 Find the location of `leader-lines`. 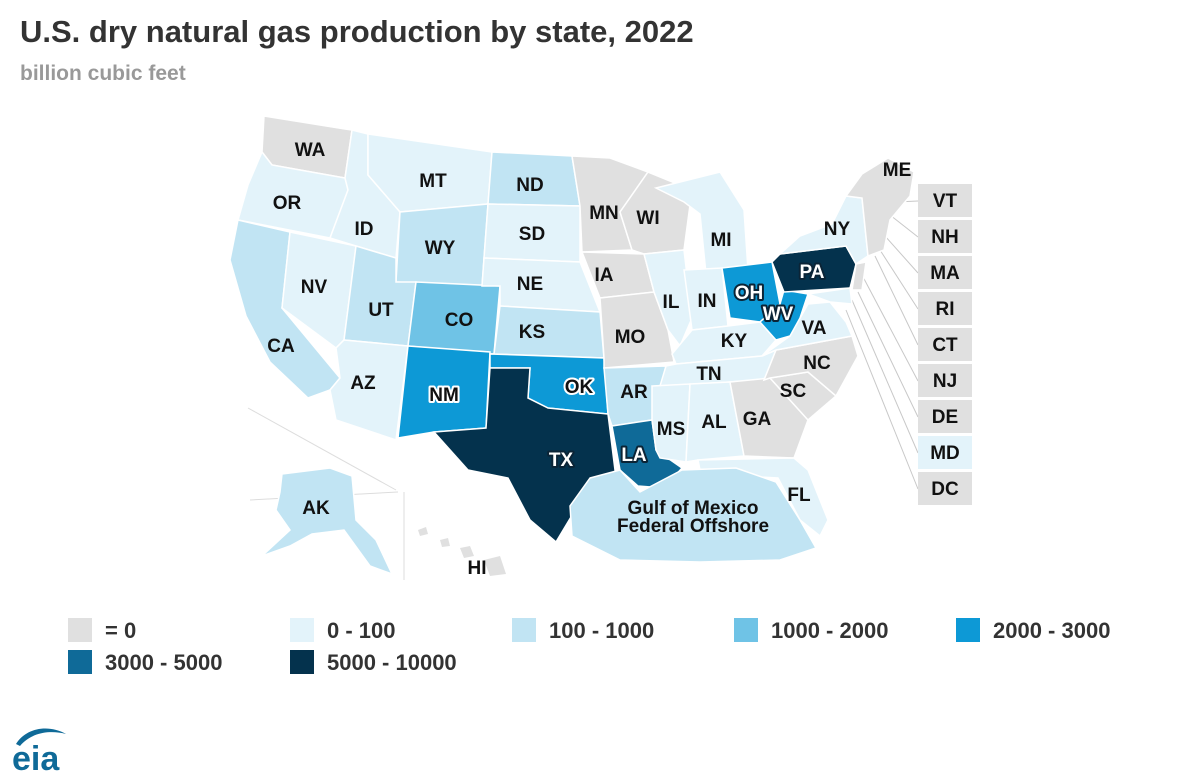

leader-lines is located at coordinates (882, 345).